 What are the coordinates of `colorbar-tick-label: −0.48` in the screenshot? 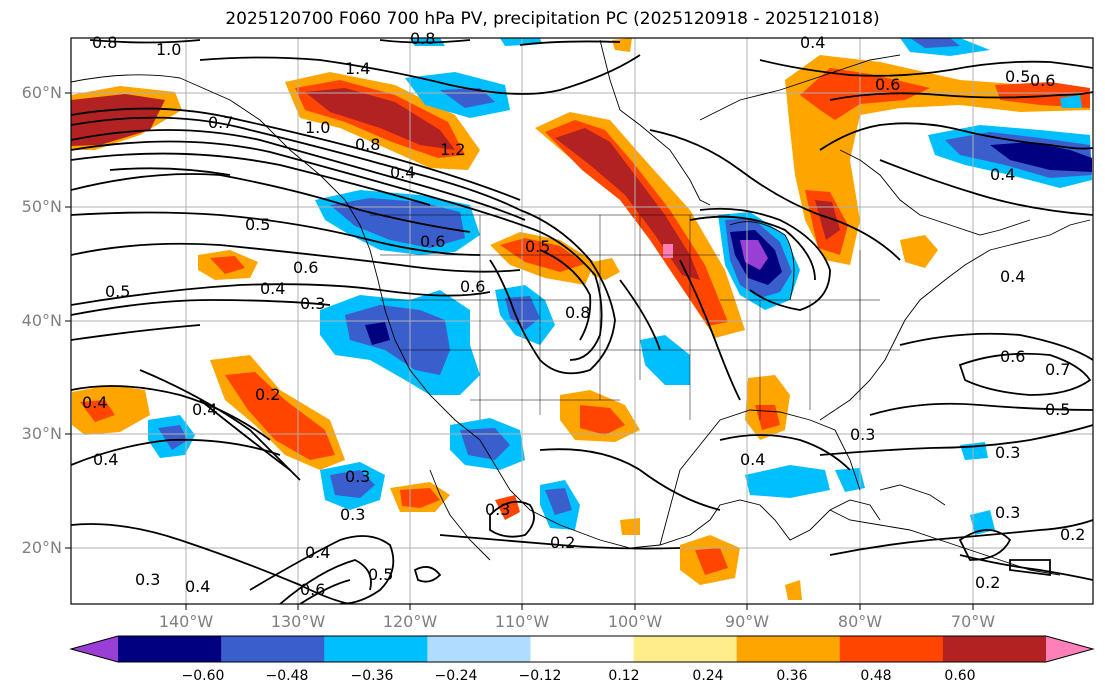 It's located at (287, 676).